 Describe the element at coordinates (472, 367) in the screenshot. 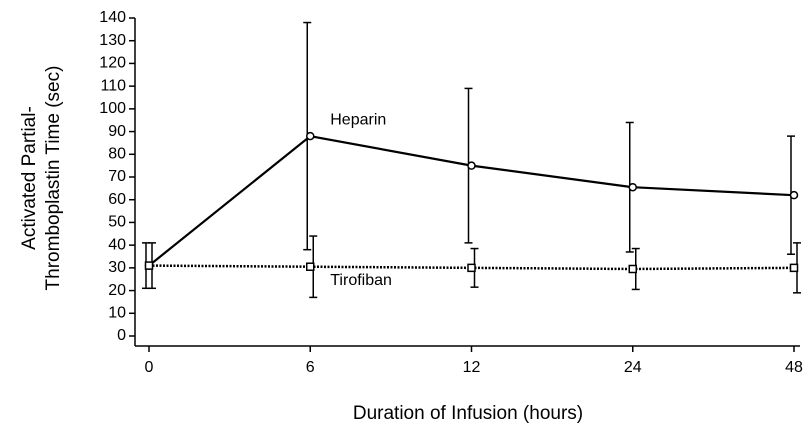

I see `x-tick-label: 12` at that location.